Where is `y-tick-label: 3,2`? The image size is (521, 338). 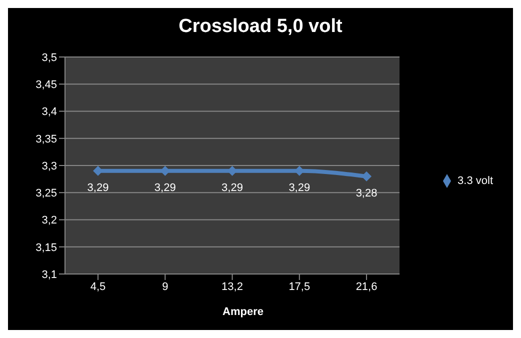
y-tick-label: 3,2 is located at coordinates (49, 220).